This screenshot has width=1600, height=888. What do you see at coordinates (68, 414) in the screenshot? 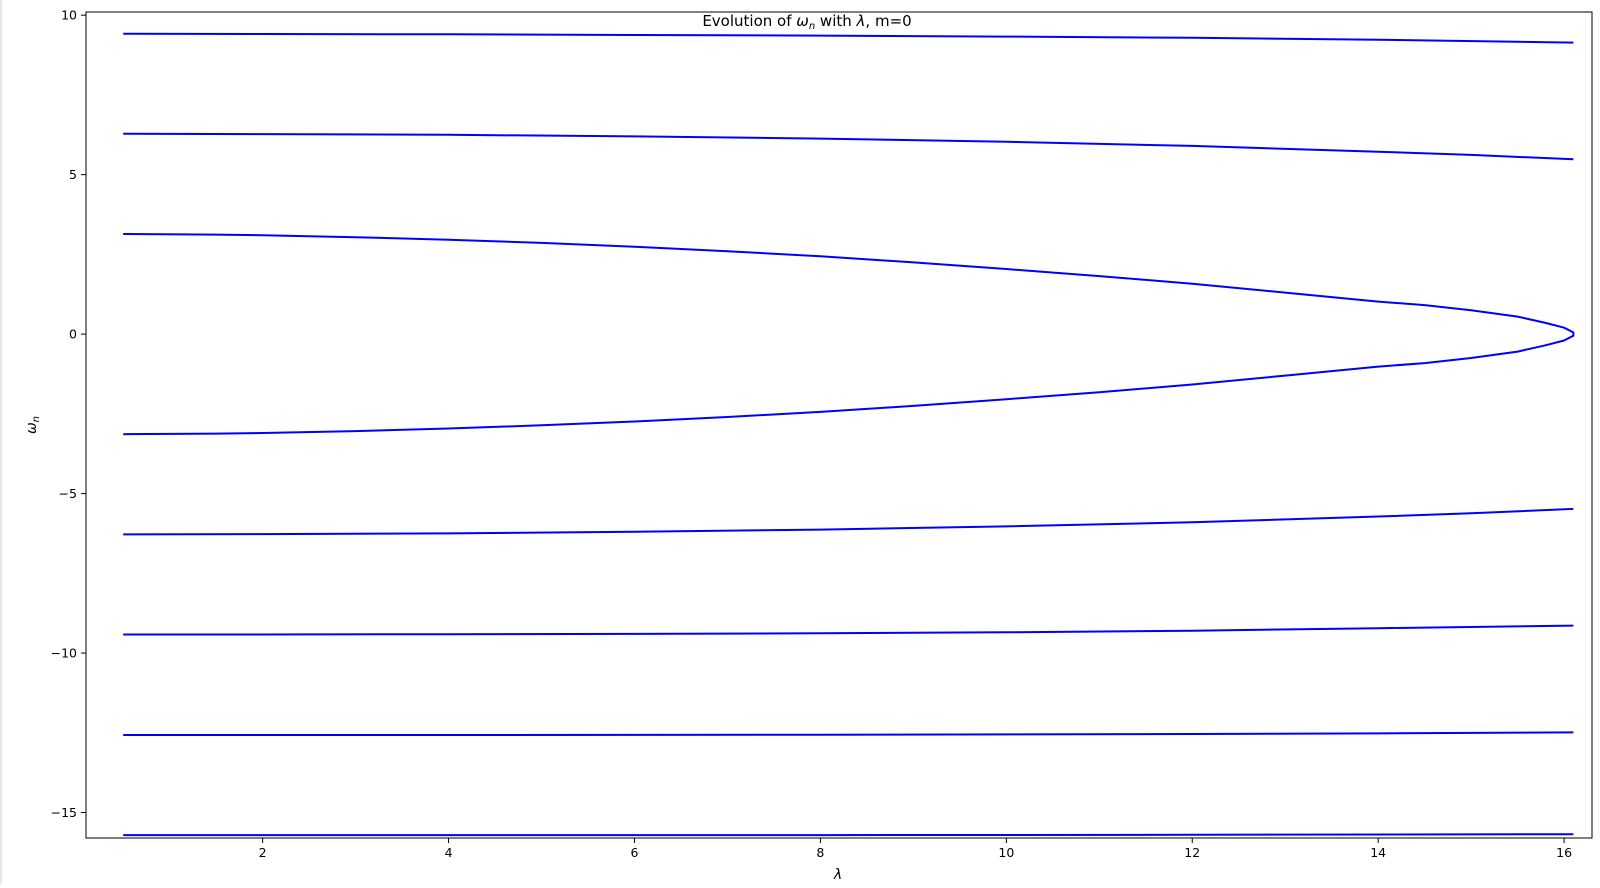
I see `y-axis-ticks: 10 5 0 −5 −10 −15` at bounding box center [68, 414].